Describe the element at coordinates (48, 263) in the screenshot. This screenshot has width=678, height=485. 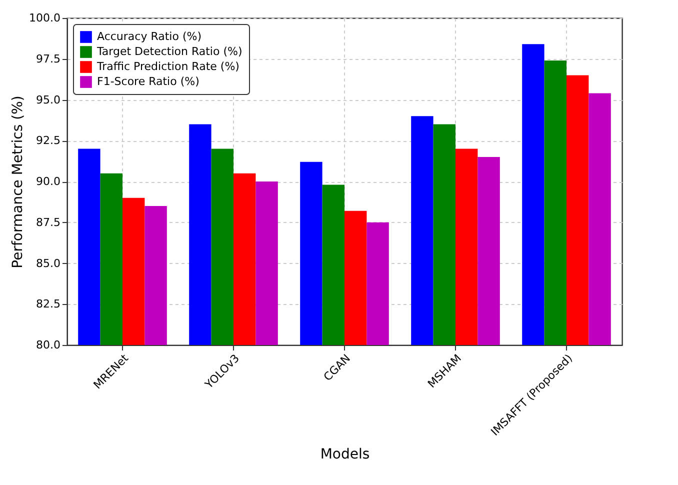
I see `y-tick-label: 85.0` at that location.